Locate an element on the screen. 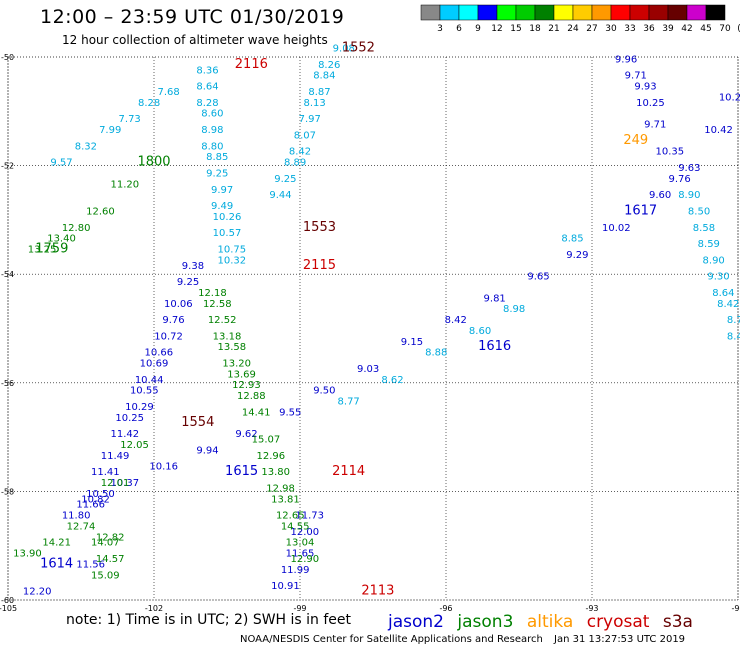 The height and width of the screenshot is (650, 740). time-label: 2114 is located at coordinates (348, 471).